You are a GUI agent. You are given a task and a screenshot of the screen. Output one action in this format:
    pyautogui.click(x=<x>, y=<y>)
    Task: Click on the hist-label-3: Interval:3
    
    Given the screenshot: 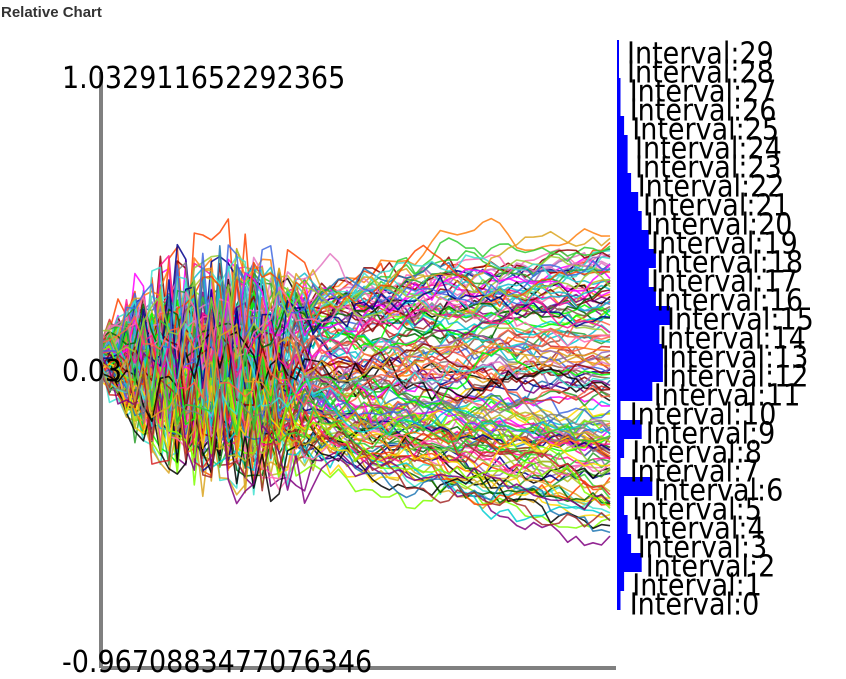 What is the action you would take?
    pyautogui.click(x=703, y=548)
    